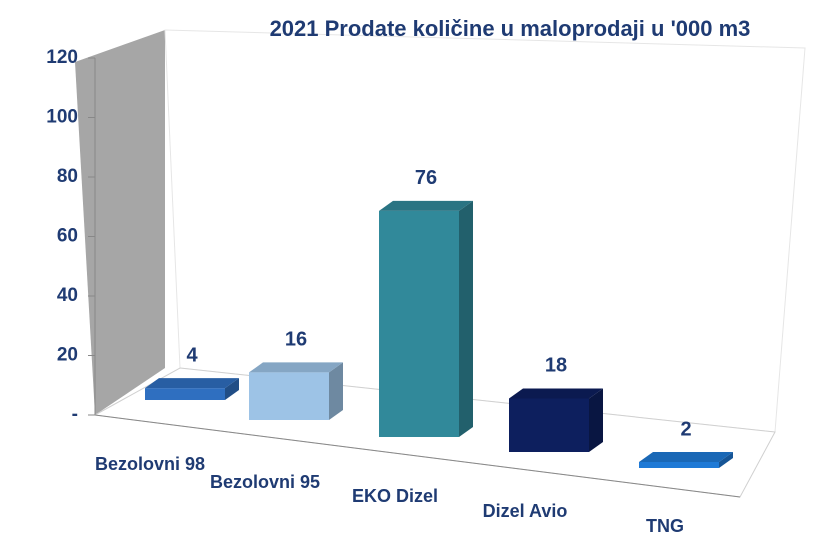 The height and width of the screenshot is (536, 822). Describe the element at coordinates (120, 222) in the screenshot. I see `side-wall` at that location.